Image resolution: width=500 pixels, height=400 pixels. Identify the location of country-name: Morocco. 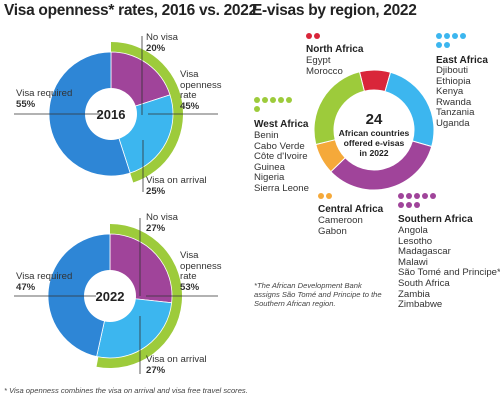
(324, 71).